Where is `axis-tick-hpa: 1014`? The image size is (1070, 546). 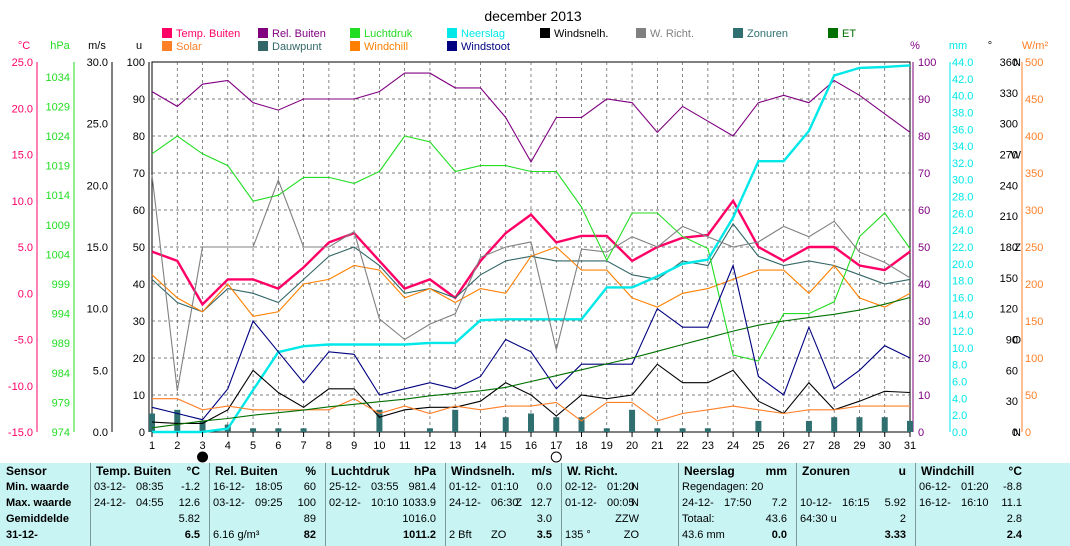 axis-tick-hpa: 1014 is located at coordinates (58, 196).